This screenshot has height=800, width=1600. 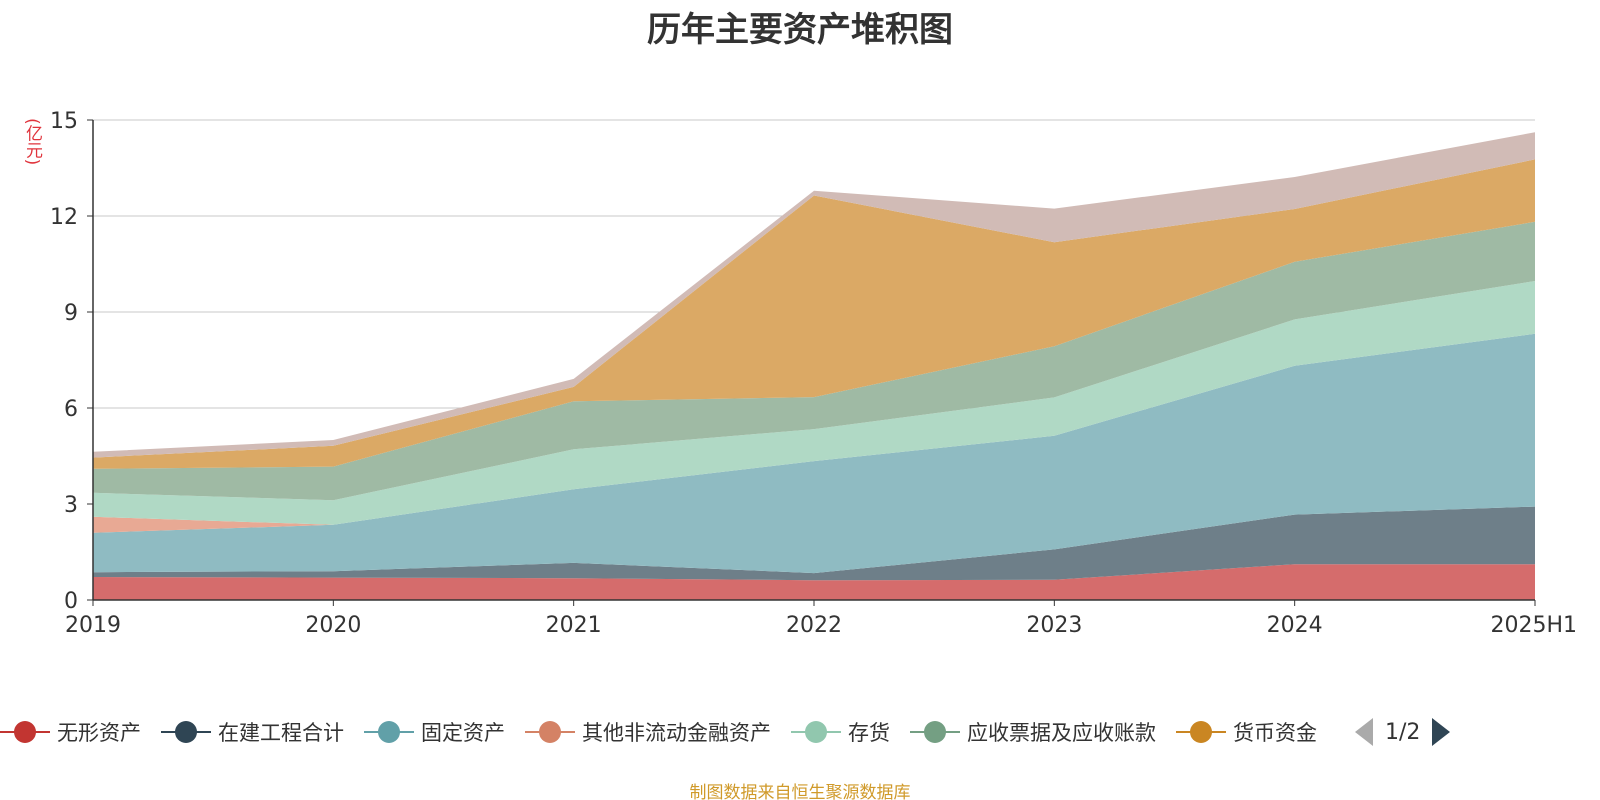 What do you see at coordinates (32, 142) in the screenshot?
I see `y-axis-unit-label: (亿元)` at bounding box center [32, 142].